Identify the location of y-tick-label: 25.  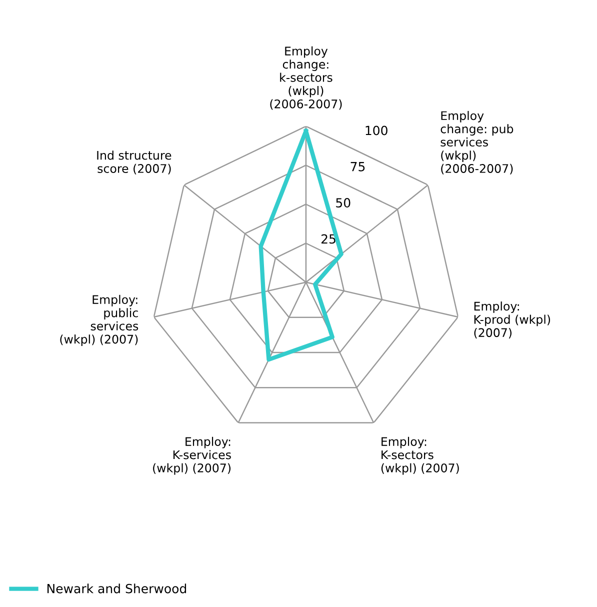
(328, 239).